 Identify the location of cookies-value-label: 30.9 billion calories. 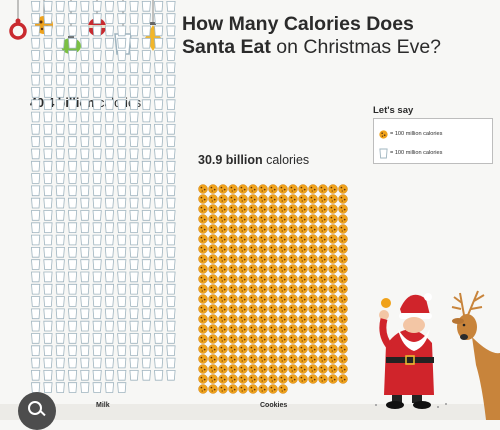
(253, 160).